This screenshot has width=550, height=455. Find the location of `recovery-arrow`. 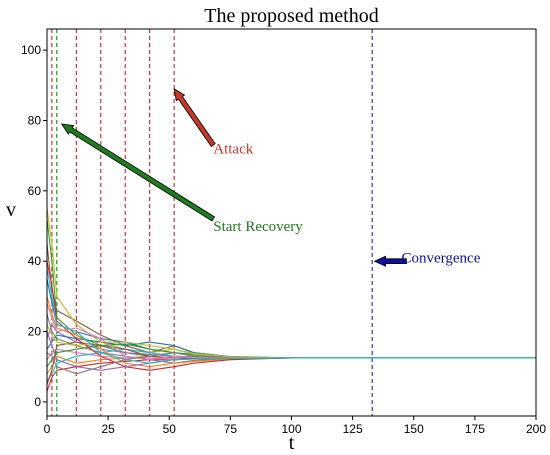

recovery-arrow is located at coordinates (138, 172).